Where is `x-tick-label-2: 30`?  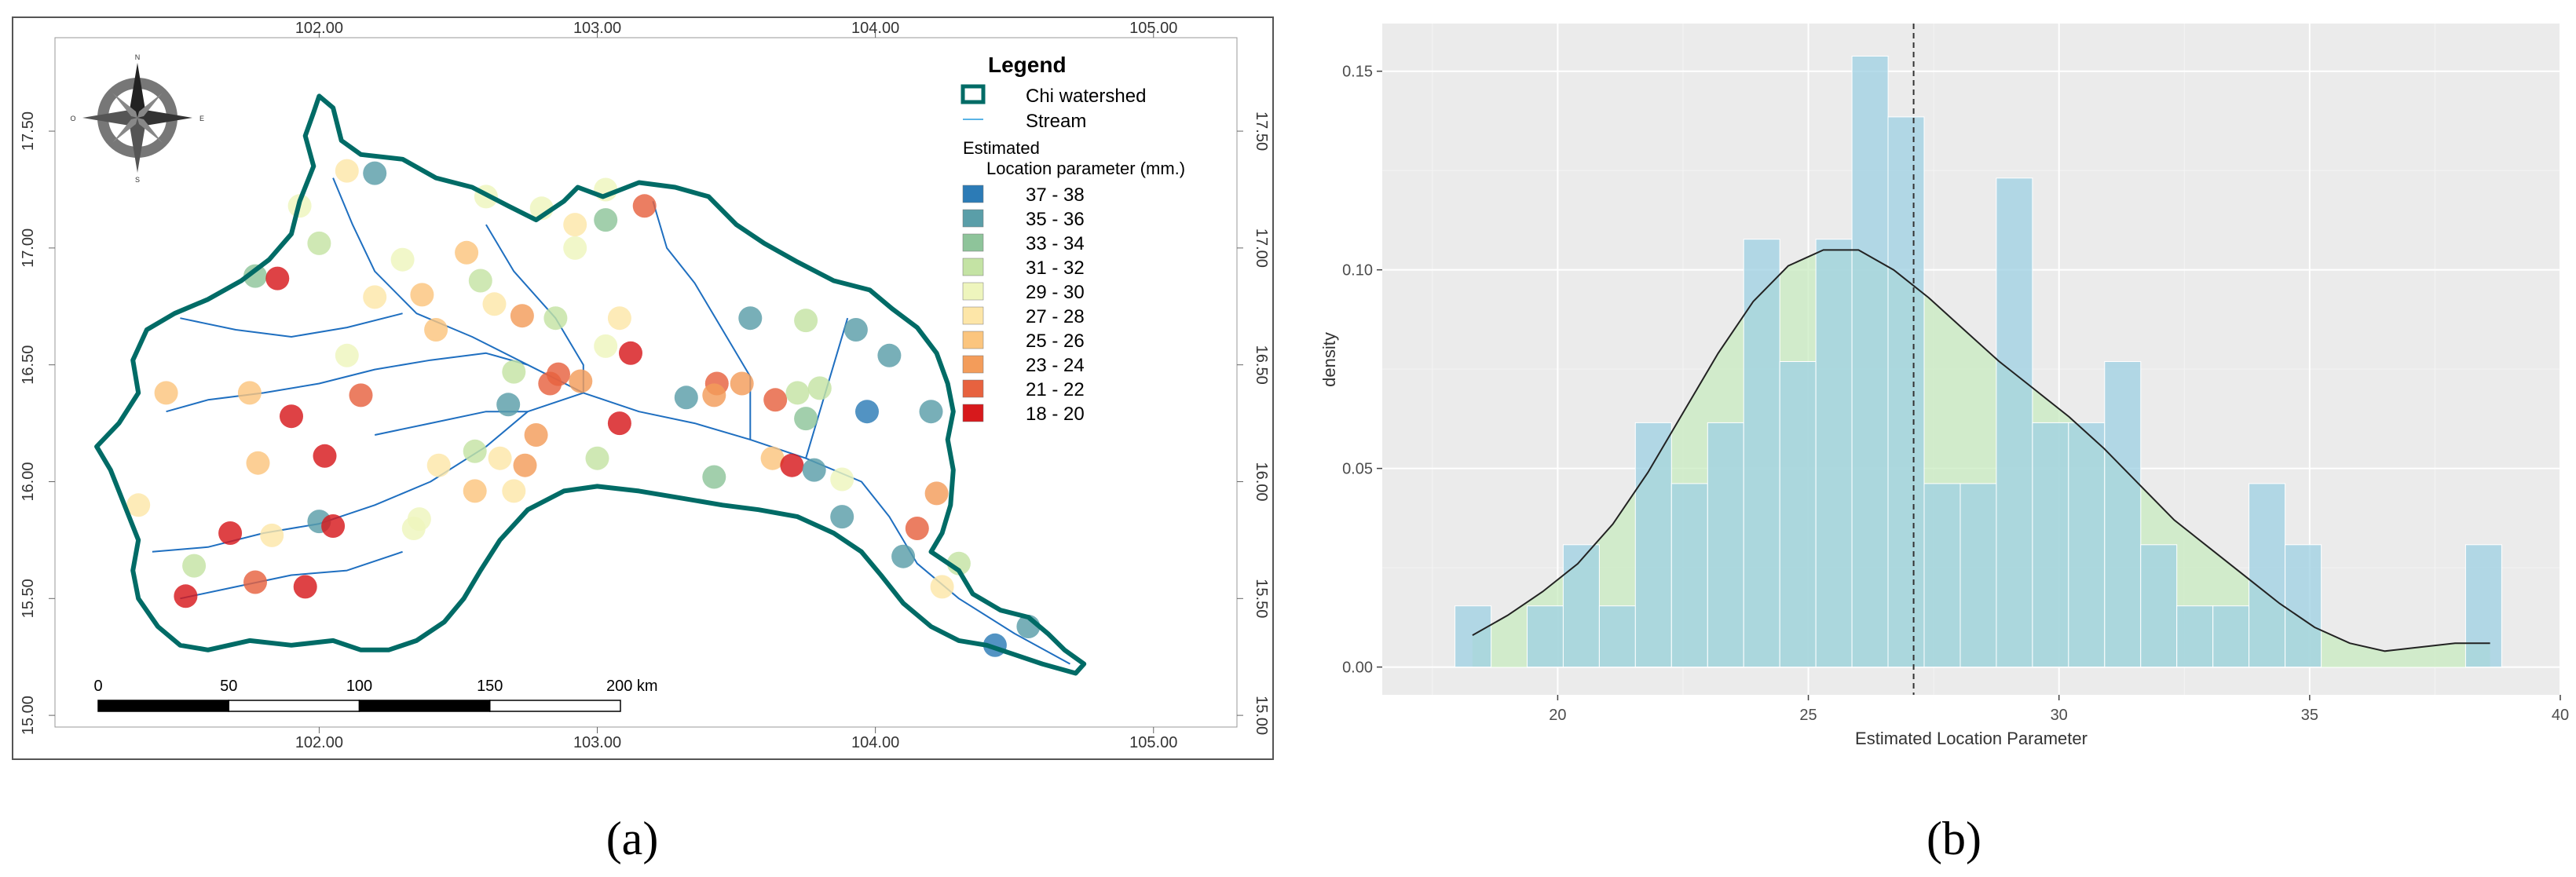 x-tick-label-2: 30 is located at coordinates (2060, 715).